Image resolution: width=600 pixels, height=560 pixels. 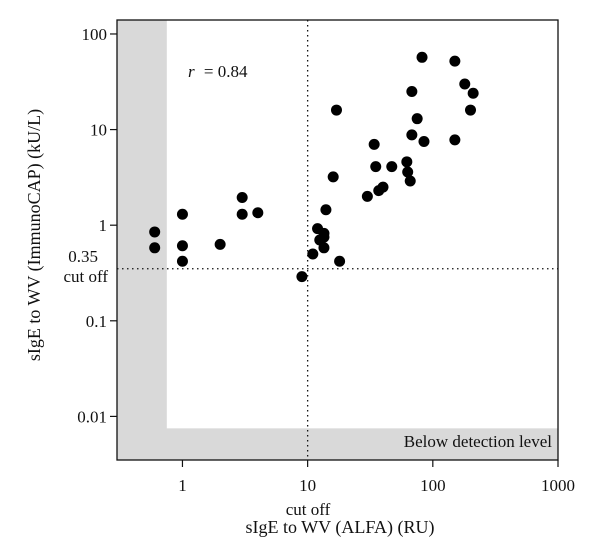 What do you see at coordinates (103, 225) in the screenshot?
I see `y-tick-label: 1` at bounding box center [103, 225].